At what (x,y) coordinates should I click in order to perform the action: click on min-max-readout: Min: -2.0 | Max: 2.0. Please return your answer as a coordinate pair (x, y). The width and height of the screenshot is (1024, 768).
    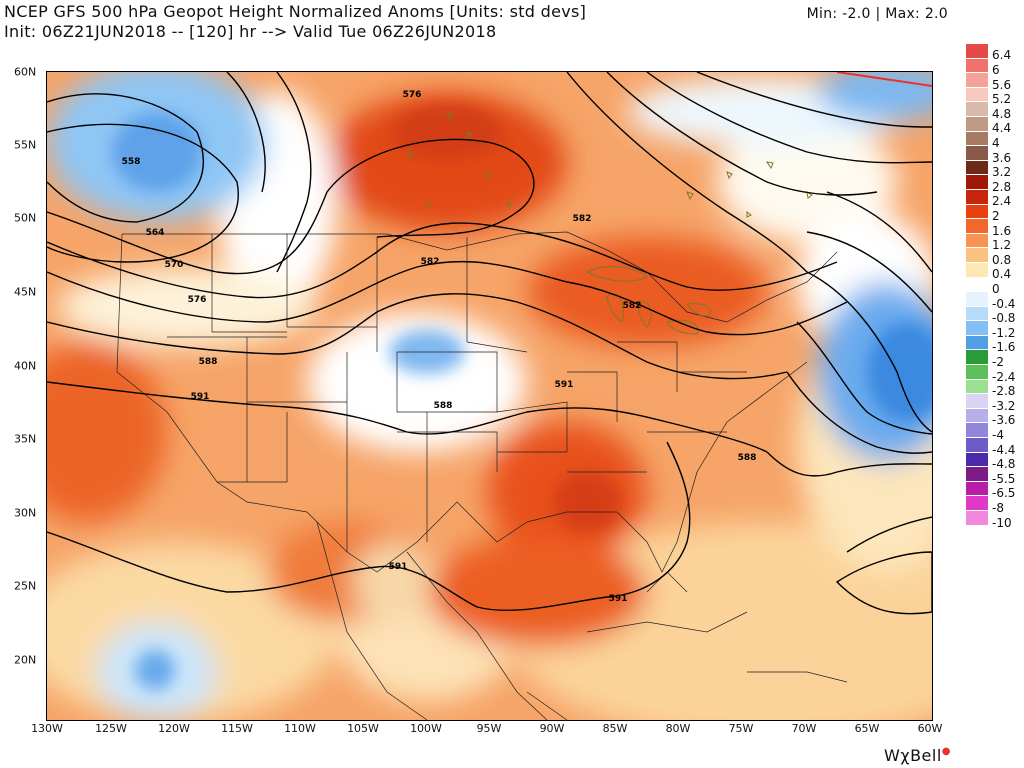
    Looking at the image, I should click on (877, 14).